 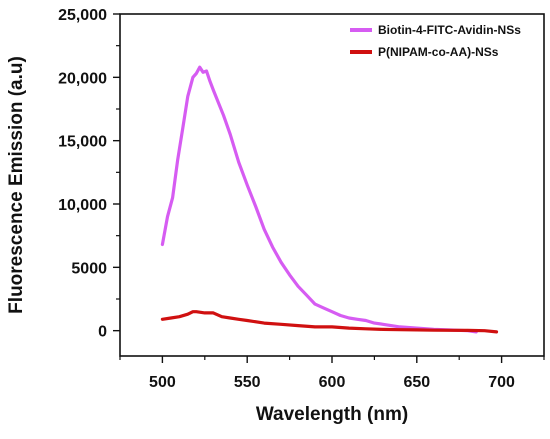 What do you see at coordinates (89, 268) in the screenshot?
I see `y-tick-label: 5000` at bounding box center [89, 268].